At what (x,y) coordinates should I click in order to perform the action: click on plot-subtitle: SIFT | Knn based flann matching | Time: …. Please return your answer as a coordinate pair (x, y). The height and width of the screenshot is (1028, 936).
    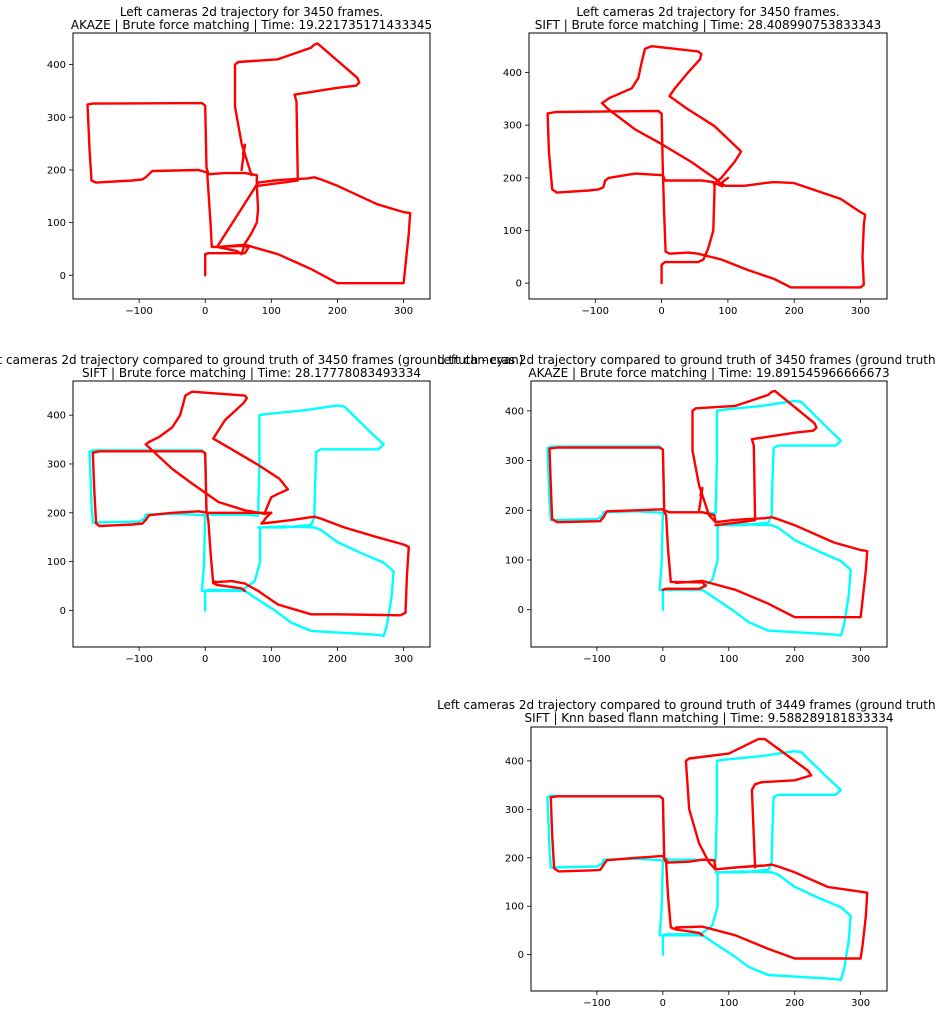
    Looking at the image, I should click on (708, 718).